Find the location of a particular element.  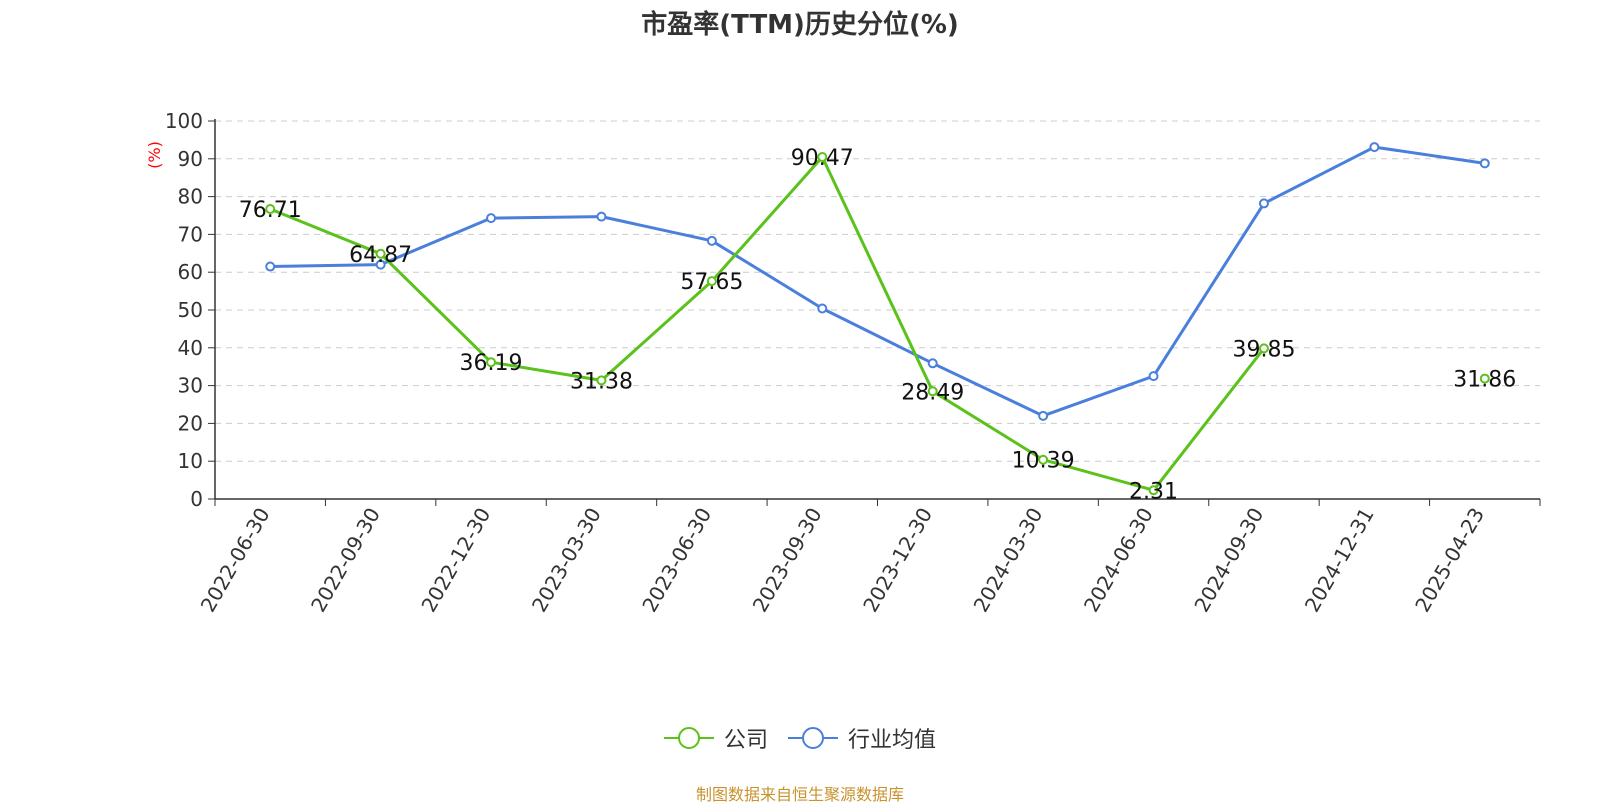

y-tick-label: 0 is located at coordinates (196, 499).